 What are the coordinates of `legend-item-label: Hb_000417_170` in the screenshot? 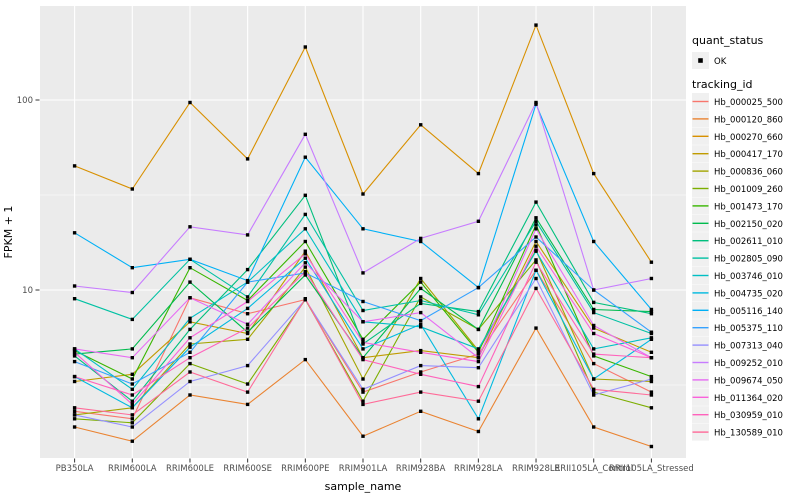 It's located at (748, 155).